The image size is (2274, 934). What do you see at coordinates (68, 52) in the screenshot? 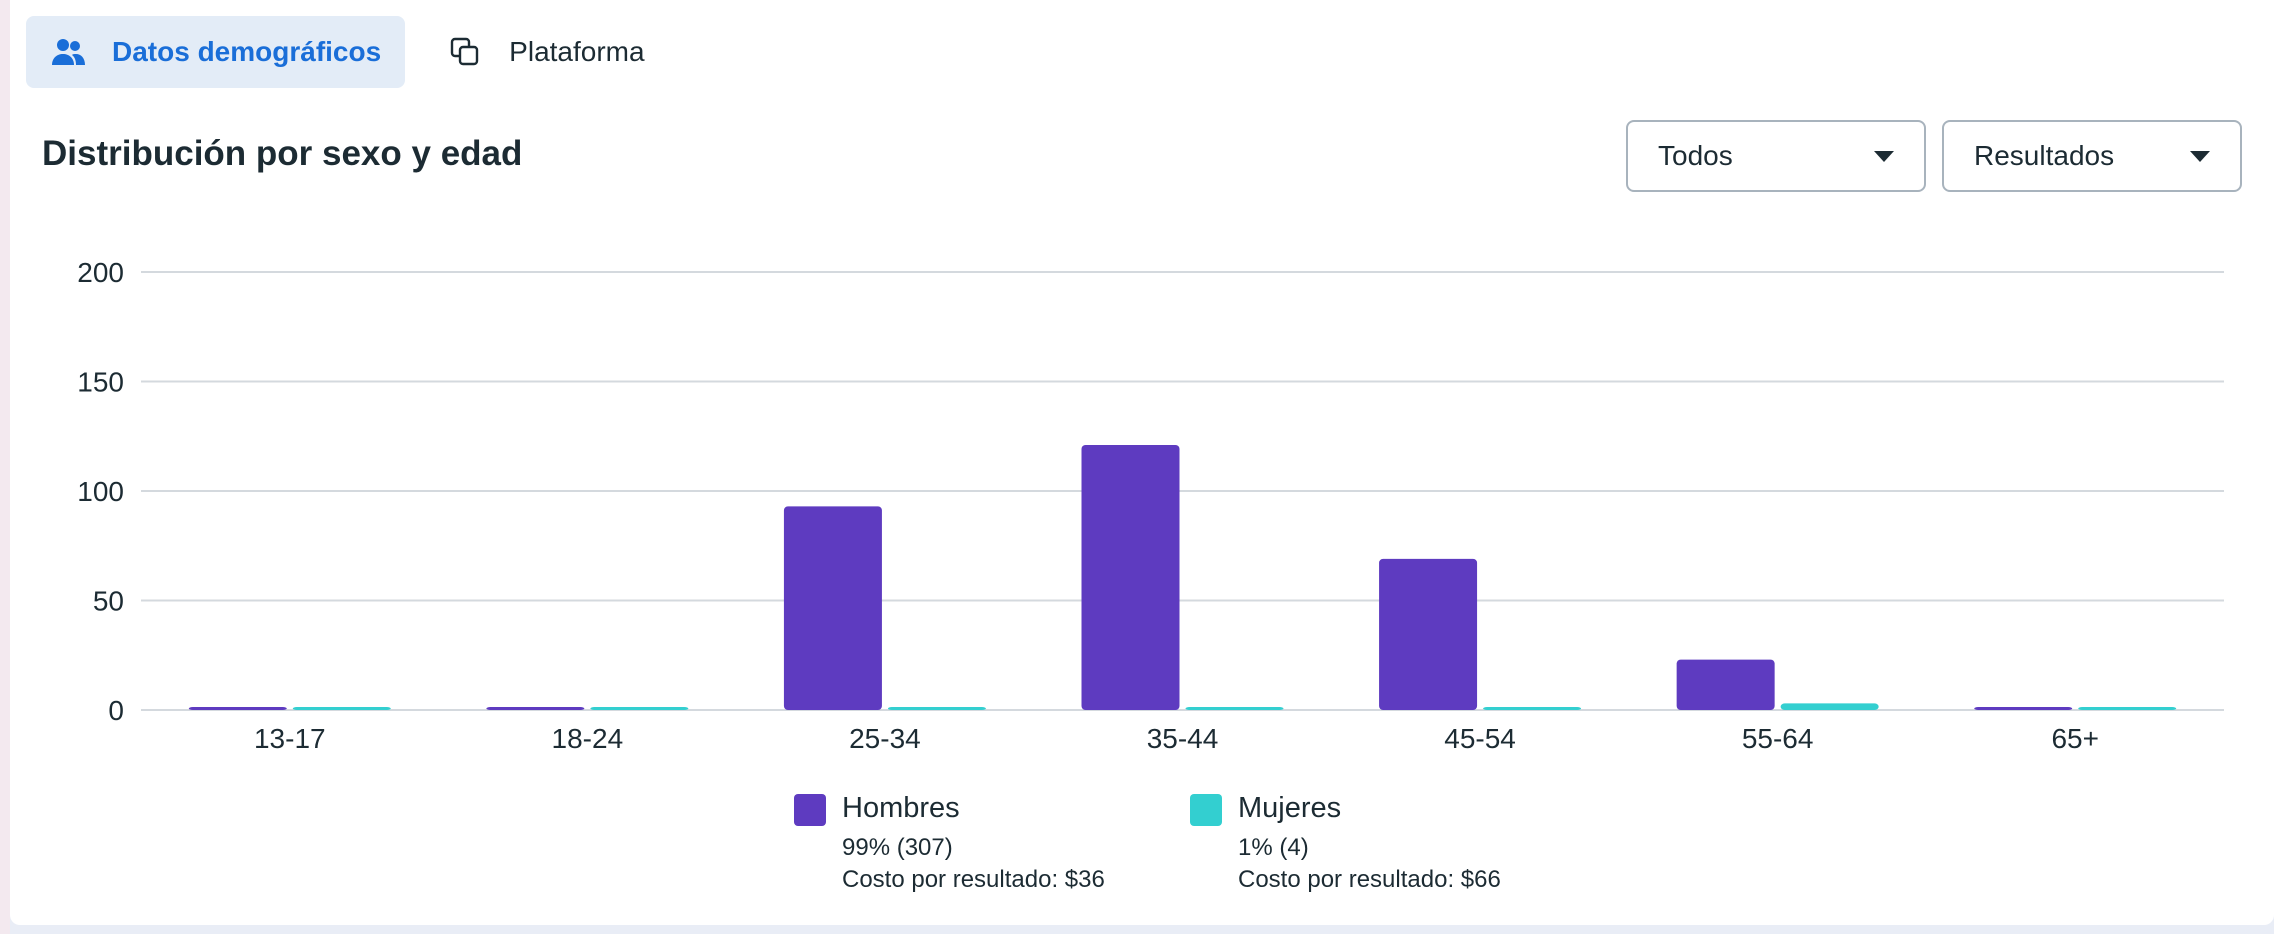
I see `people-icon` at bounding box center [68, 52].